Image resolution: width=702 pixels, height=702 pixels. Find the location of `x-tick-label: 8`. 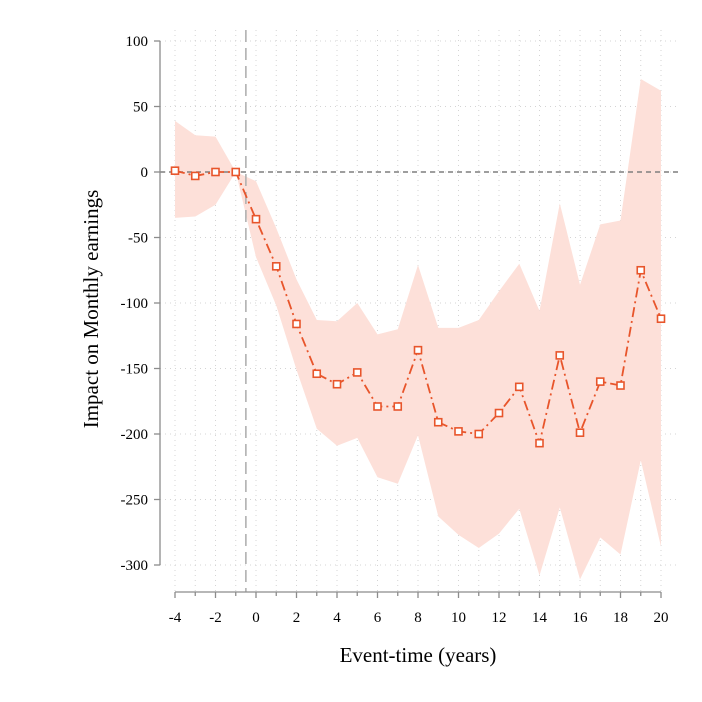

x-tick-label: 8 is located at coordinates (418, 618).